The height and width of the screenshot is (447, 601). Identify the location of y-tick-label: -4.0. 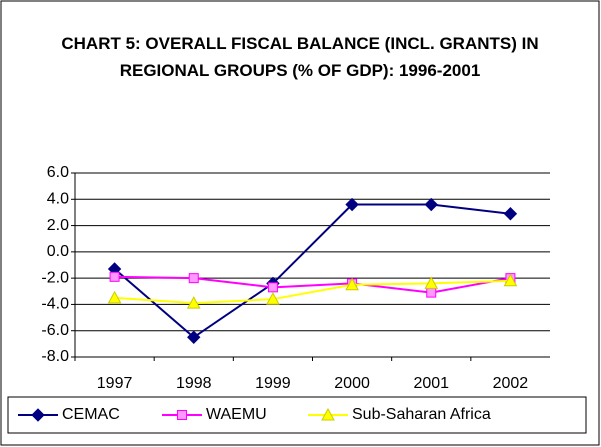
(55, 304).